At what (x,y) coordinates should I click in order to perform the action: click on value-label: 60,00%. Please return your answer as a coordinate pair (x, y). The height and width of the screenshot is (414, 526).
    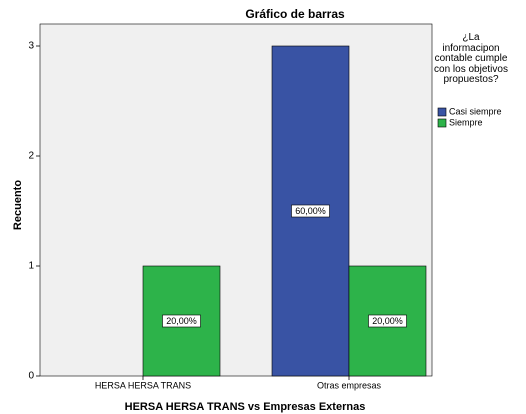
    Looking at the image, I should click on (310, 211).